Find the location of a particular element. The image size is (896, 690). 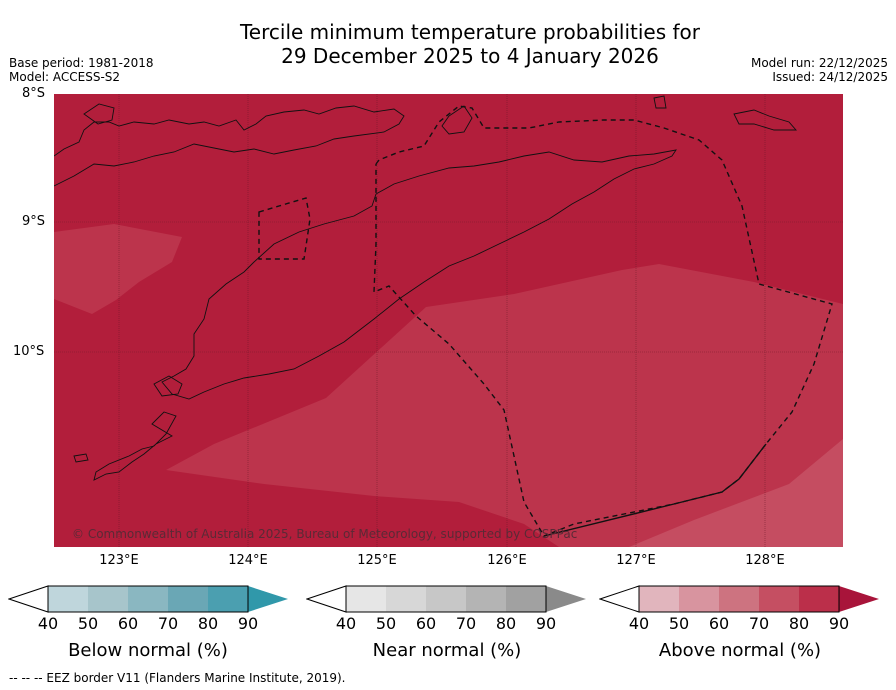

cb-above-outline is located at coordinates (739, 599).